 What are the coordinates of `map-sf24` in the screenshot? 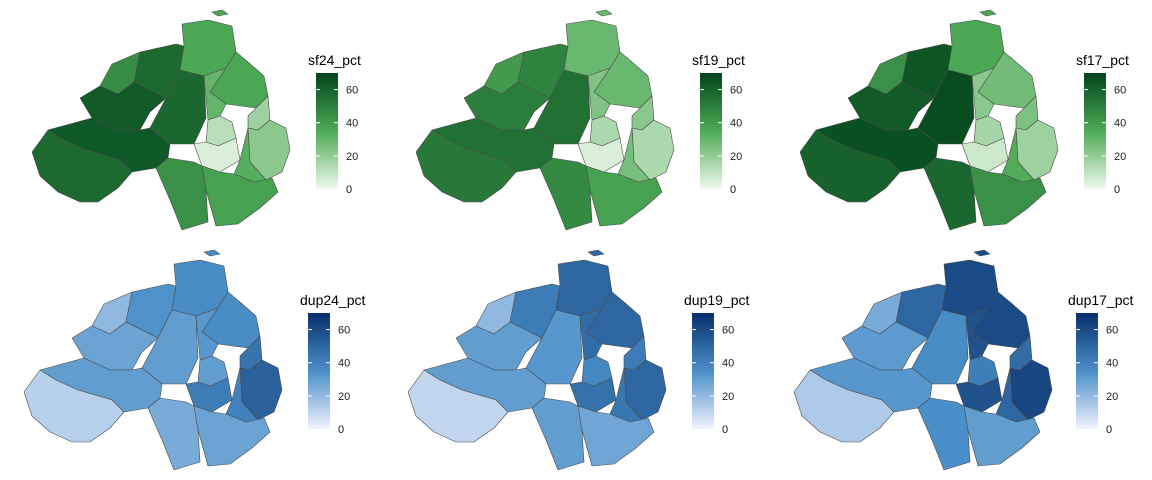 It's located at (161, 120).